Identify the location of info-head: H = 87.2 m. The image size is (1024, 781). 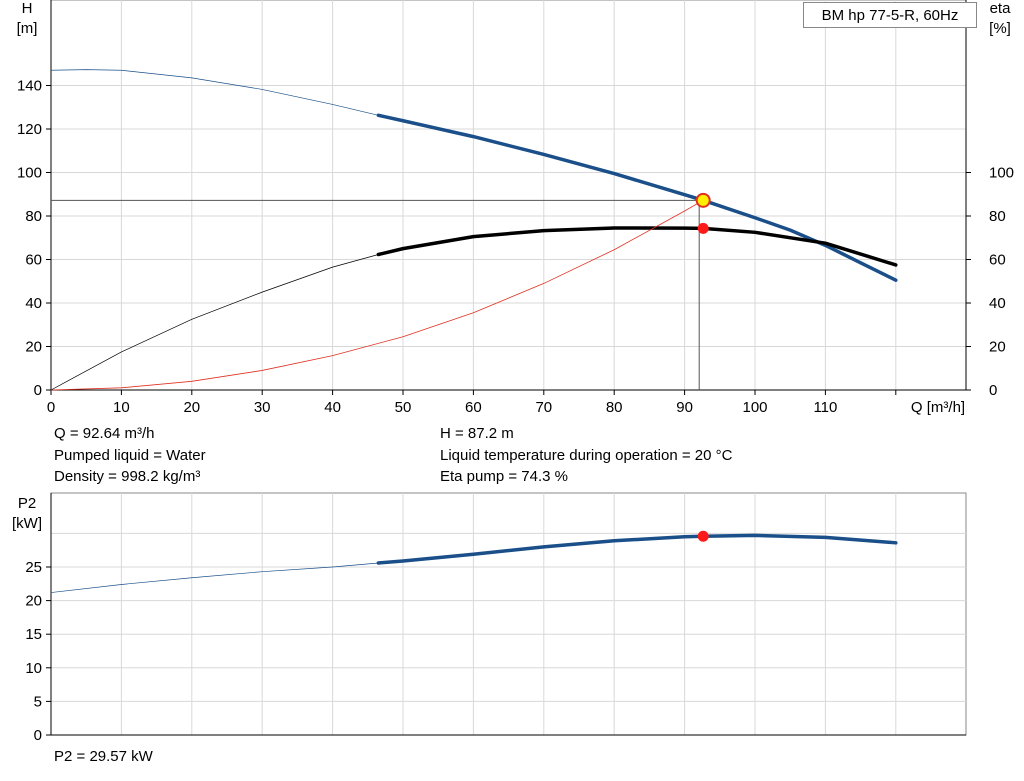
(477, 433).